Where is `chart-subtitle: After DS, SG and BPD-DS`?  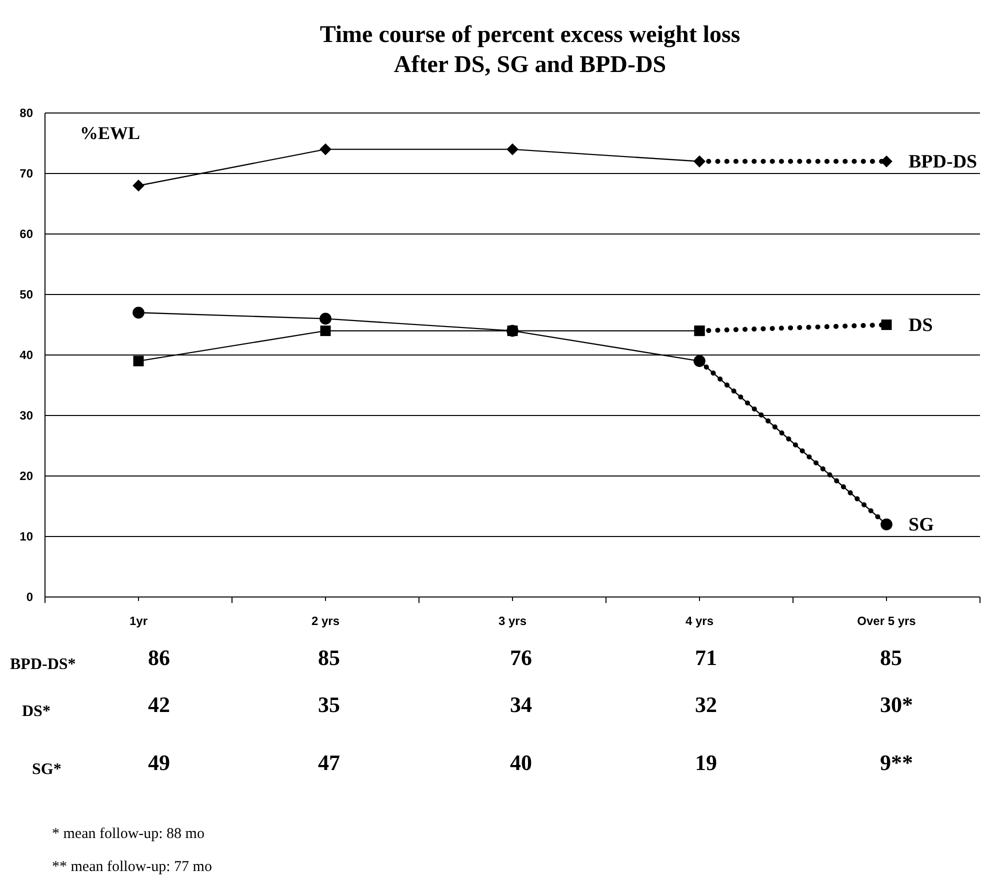 chart-subtitle: After DS, SG and BPD-DS is located at coordinates (530, 65).